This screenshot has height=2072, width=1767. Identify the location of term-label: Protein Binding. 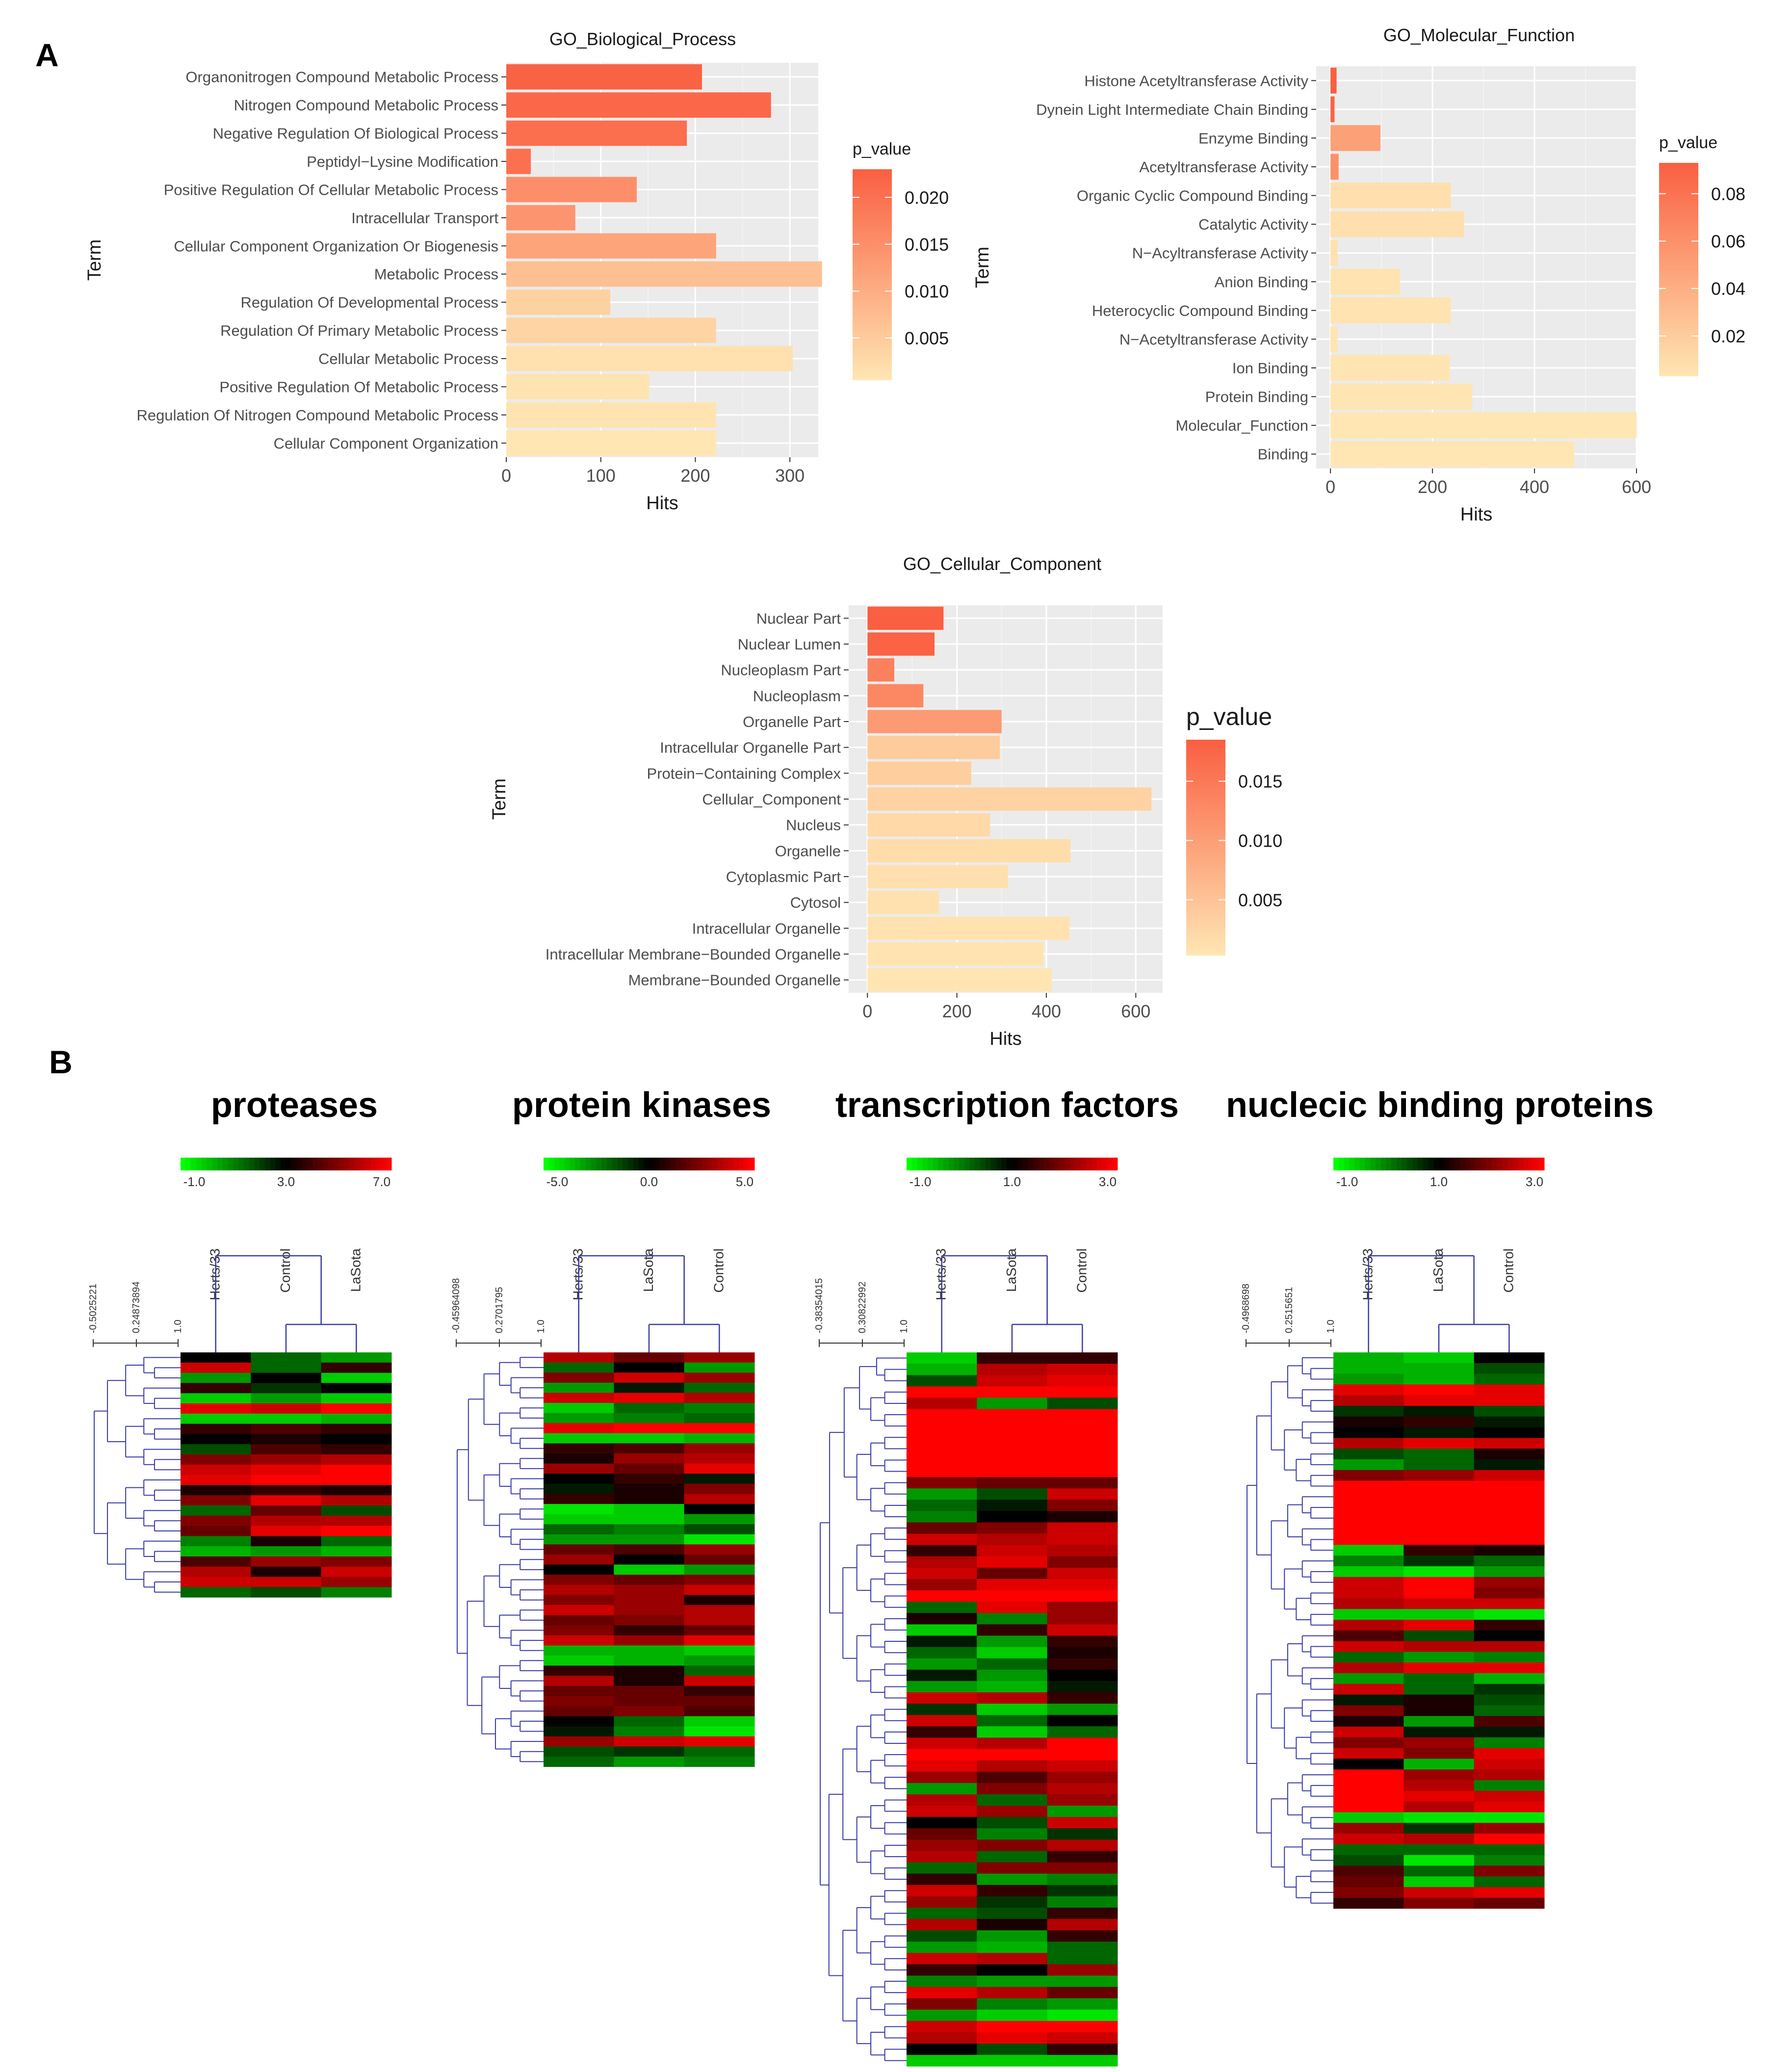
(1256, 397).